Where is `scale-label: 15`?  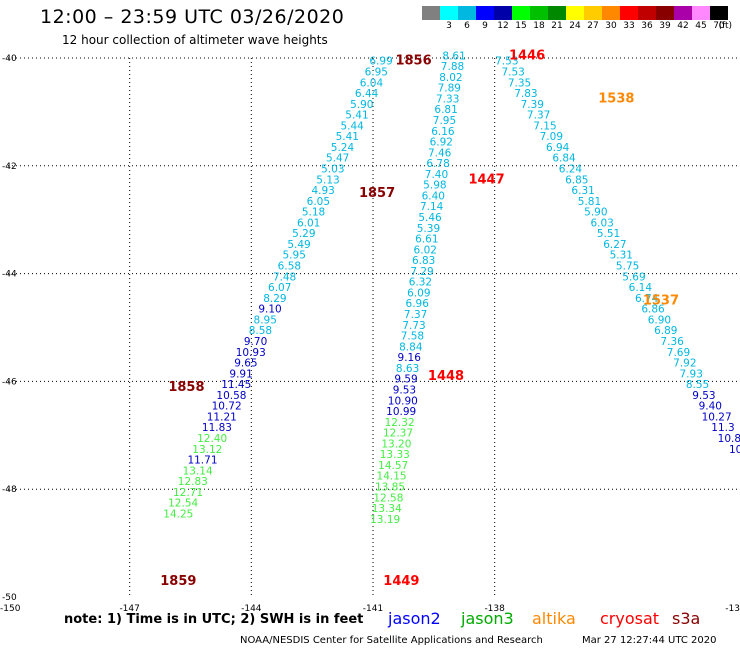 scale-label: 15 is located at coordinates (521, 26).